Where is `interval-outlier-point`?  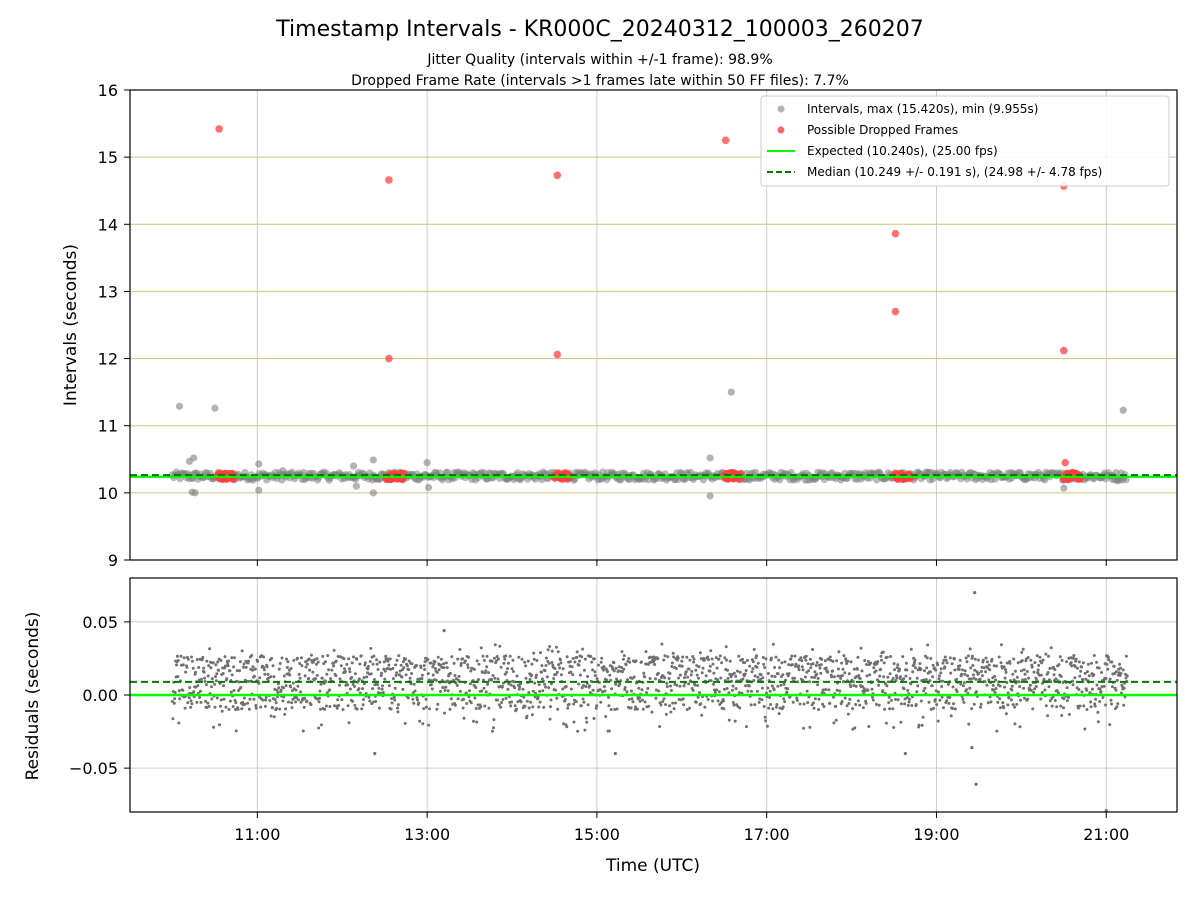 interval-outlier-point is located at coordinates (179, 406).